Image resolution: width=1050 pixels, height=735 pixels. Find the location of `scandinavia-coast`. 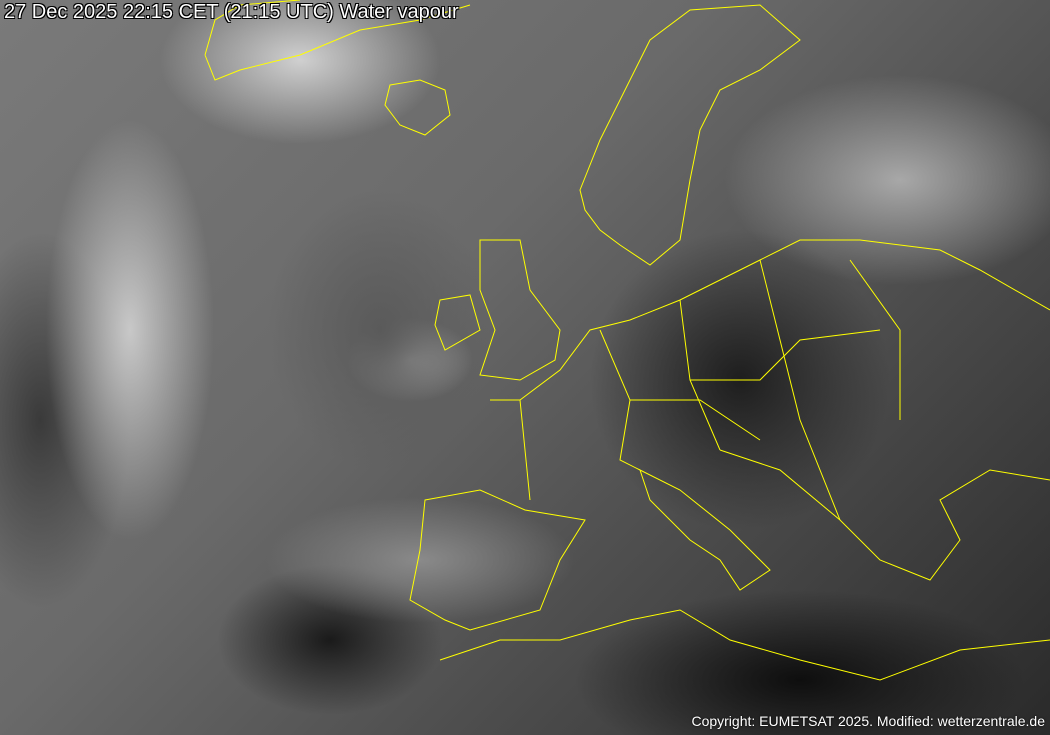

scandinavia-coast is located at coordinates (690, 135).